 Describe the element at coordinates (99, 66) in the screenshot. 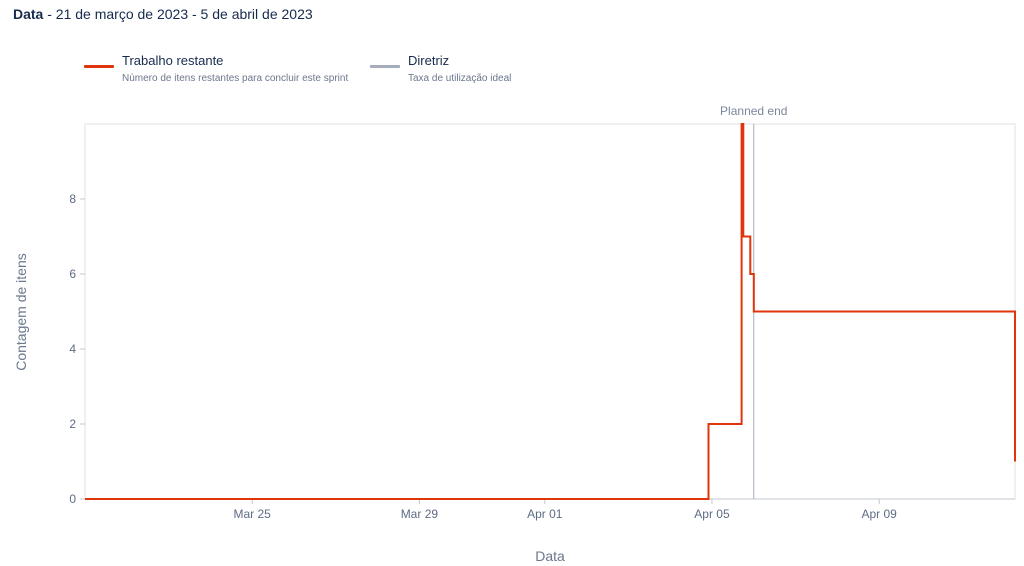

I see `legend-swatch-remaining-work` at that location.